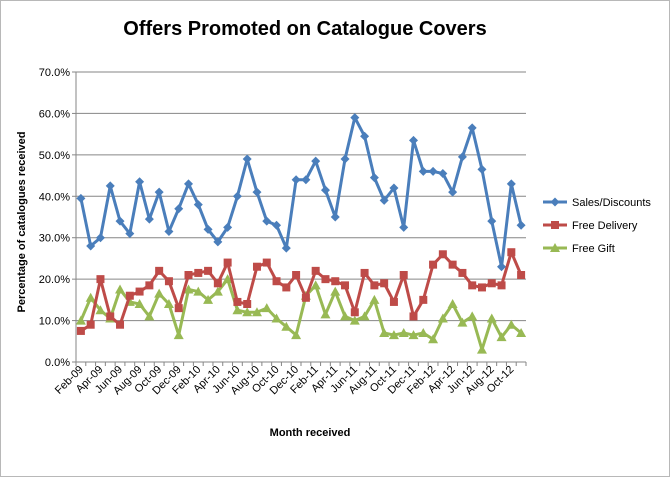 This screenshot has width=670, height=477. I want to click on legend-label-free-delivery: Free Delivery, so click(605, 226).